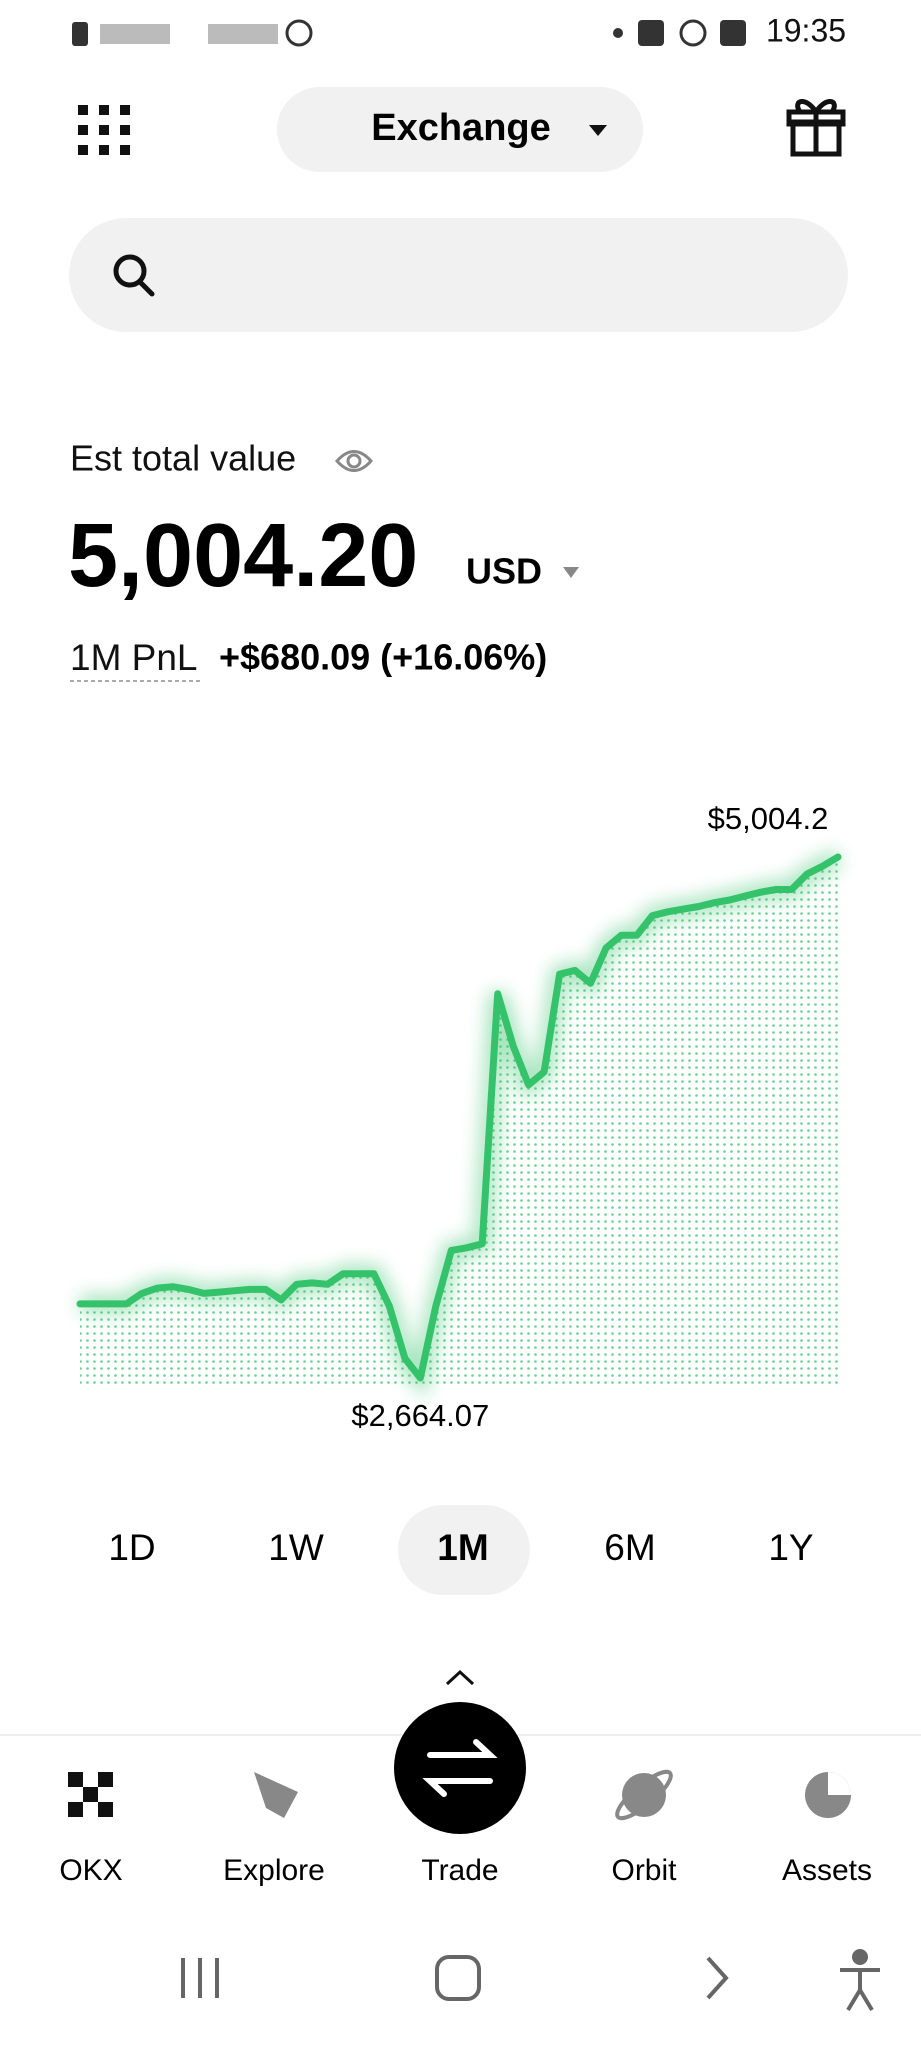 The image size is (921, 2048). I want to click on menu-button, so click(104, 130).